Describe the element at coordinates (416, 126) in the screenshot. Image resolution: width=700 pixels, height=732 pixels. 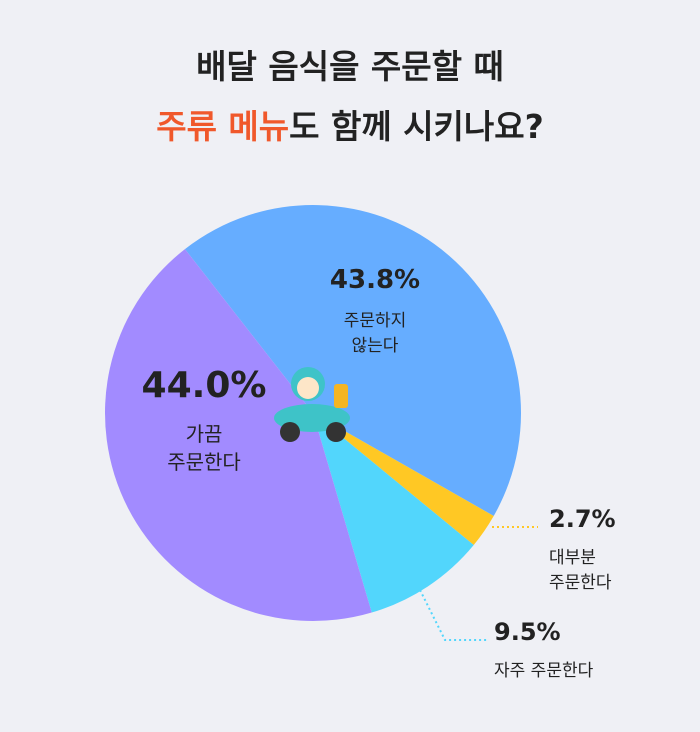
I see `title-text: 도 함께 시키나요?` at that location.